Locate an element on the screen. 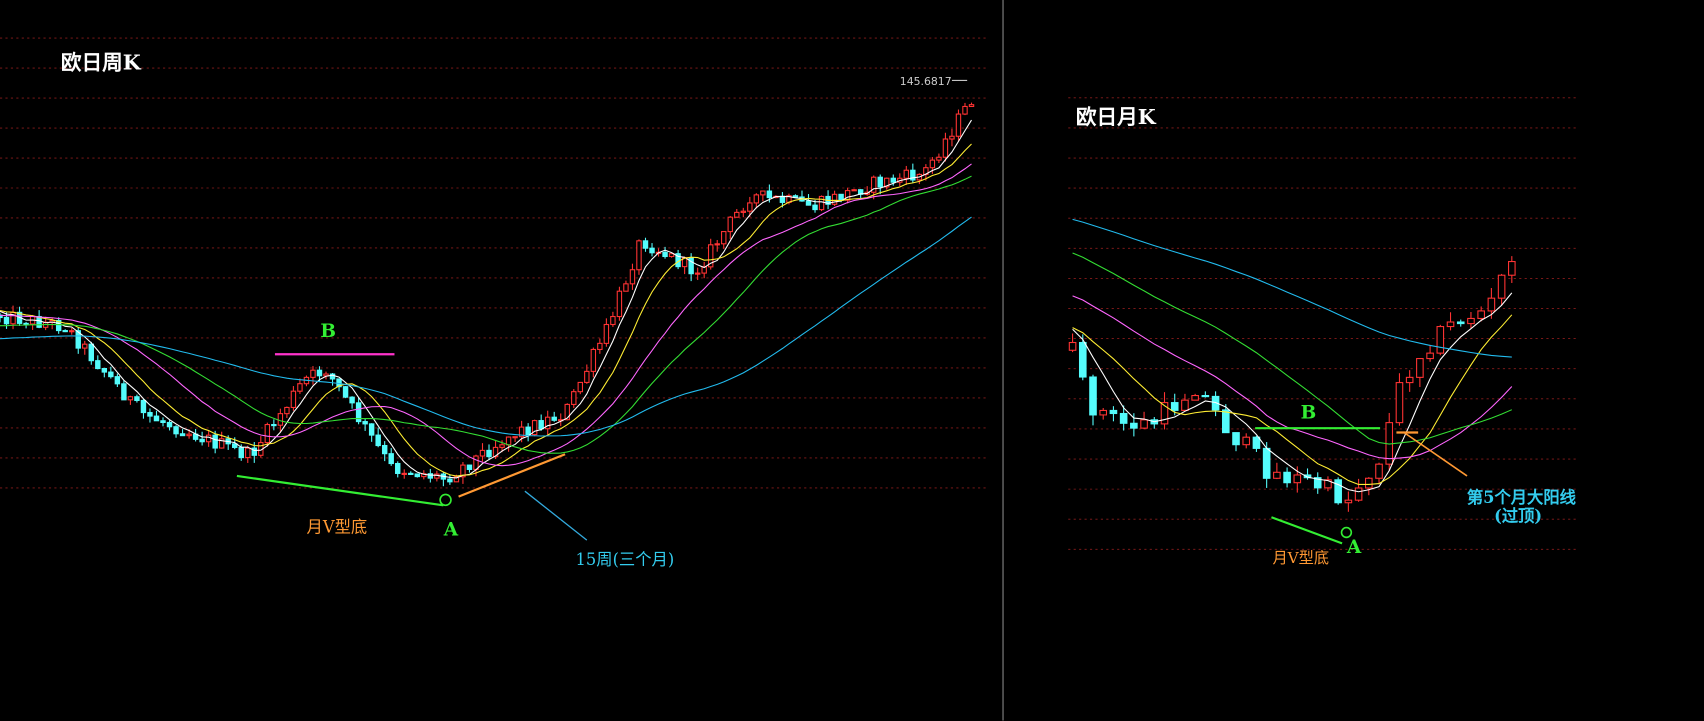 This screenshot has width=1704, height=721. a-marker is located at coordinates (445, 500).